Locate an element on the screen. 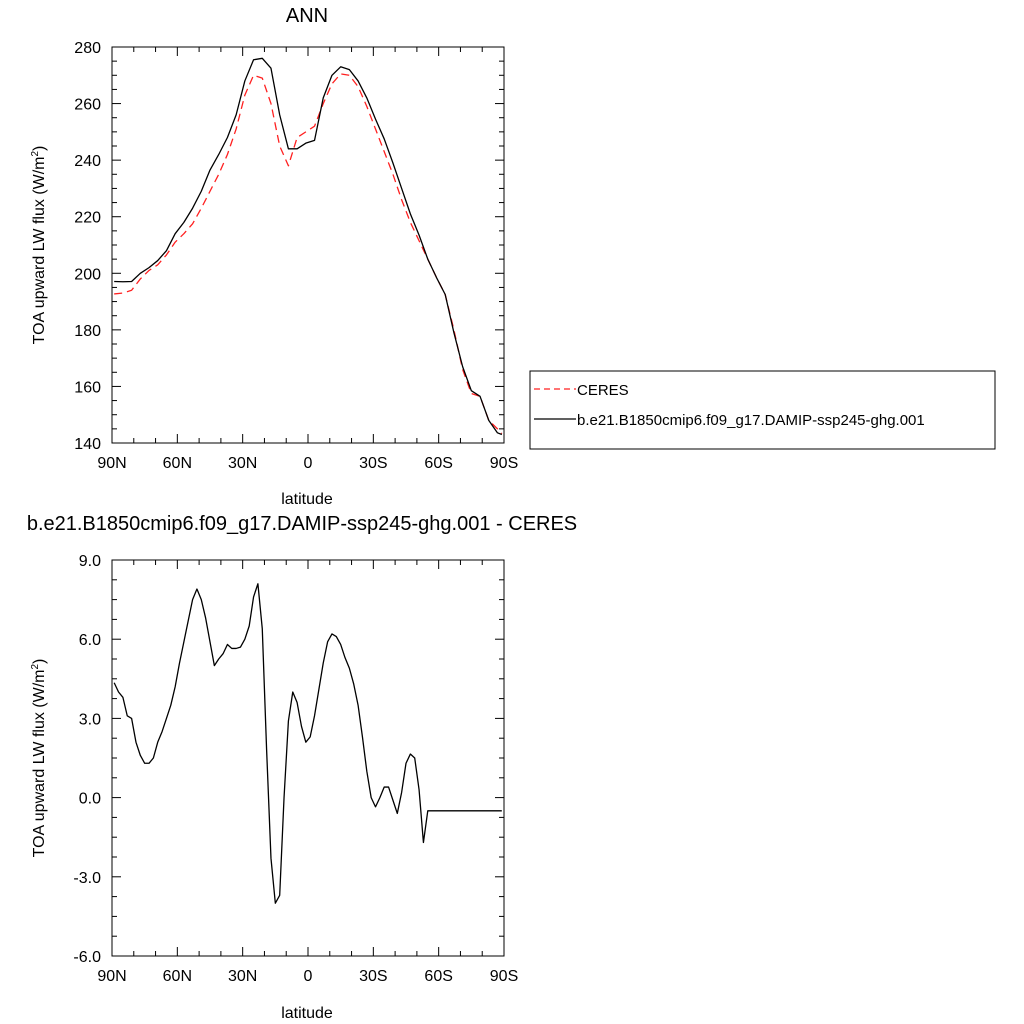 This screenshot has height=1024, width=1024. y-tick-label: 240 is located at coordinates (87, 161).